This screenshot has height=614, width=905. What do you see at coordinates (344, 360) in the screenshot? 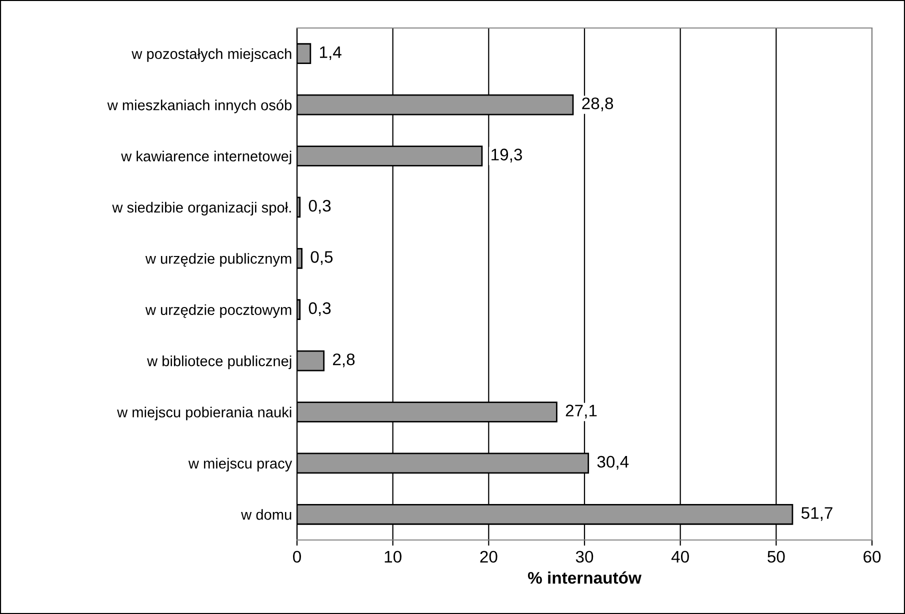
I see `data-label: 2,8` at bounding box center [344, 360].